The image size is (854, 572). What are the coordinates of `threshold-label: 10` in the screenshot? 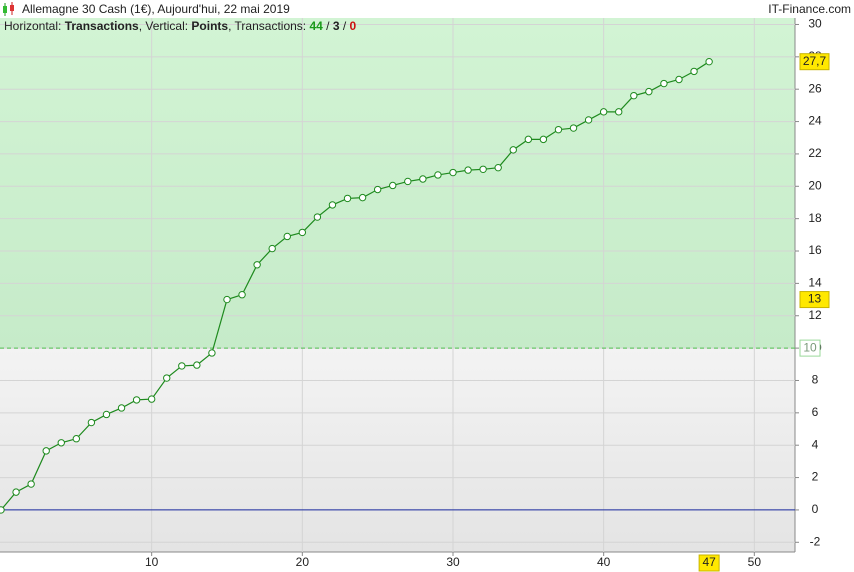 It's located at (810, 347).